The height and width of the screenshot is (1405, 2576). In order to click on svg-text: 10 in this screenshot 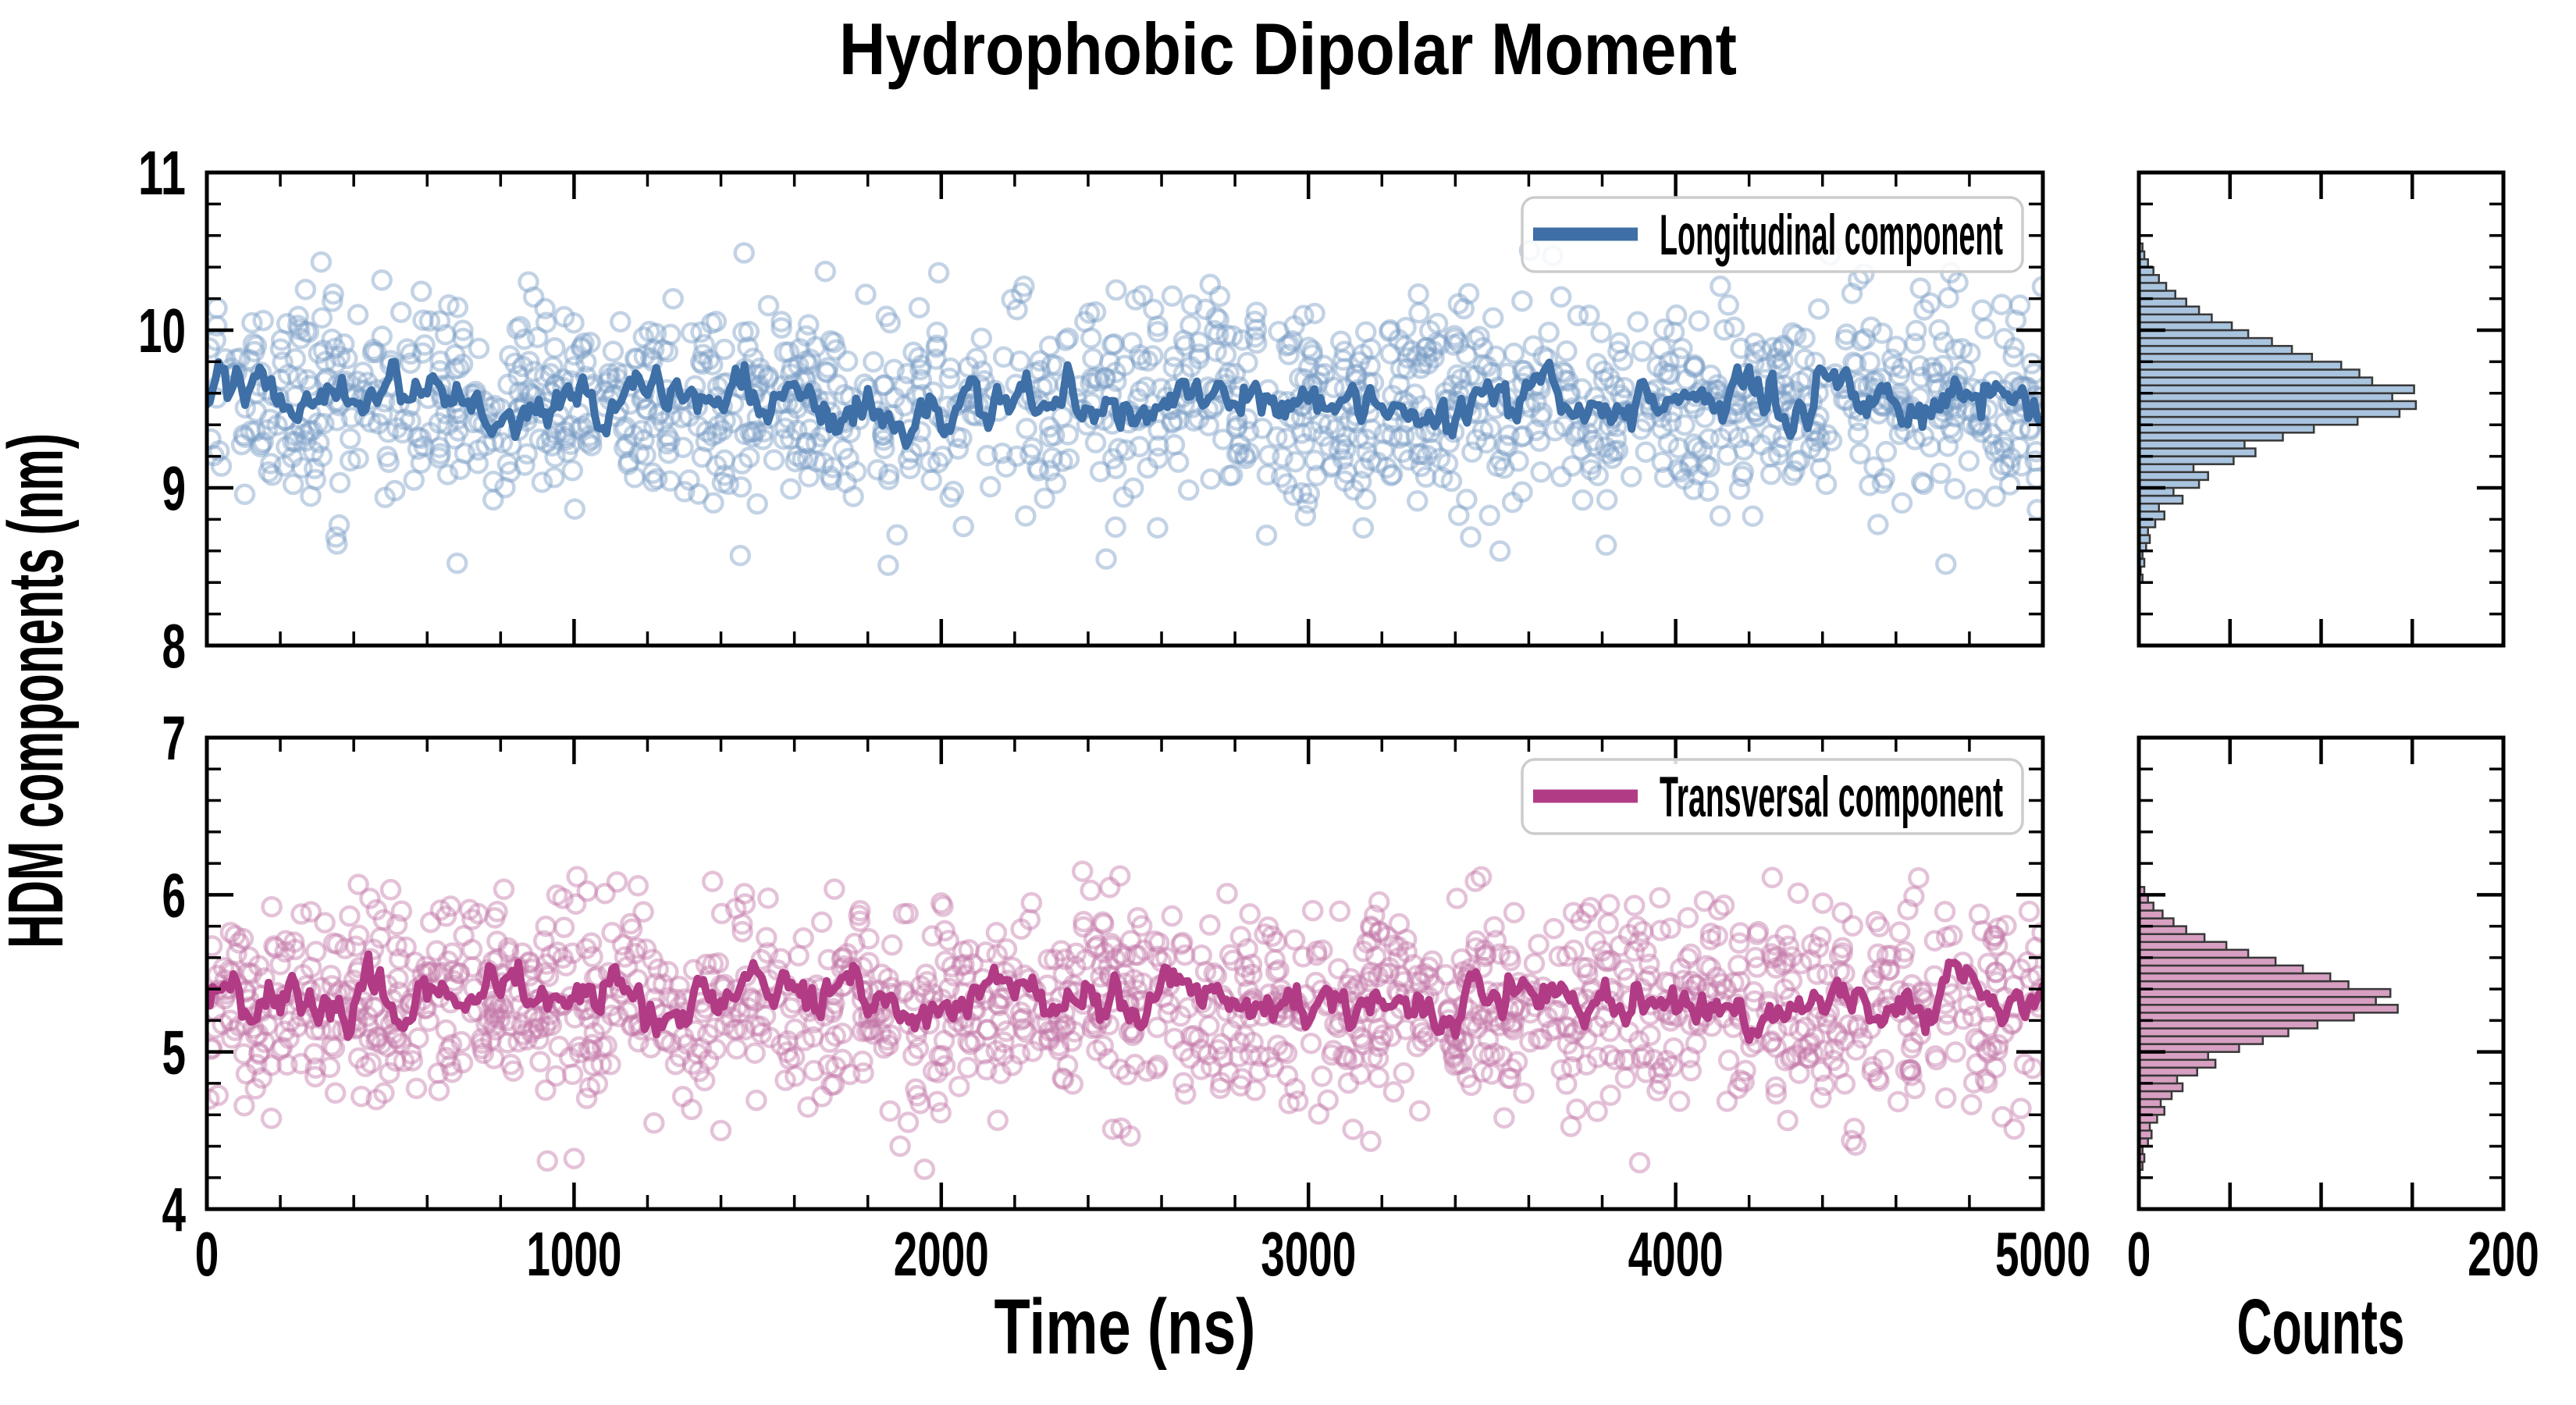, I will do `click(162, 330)`.